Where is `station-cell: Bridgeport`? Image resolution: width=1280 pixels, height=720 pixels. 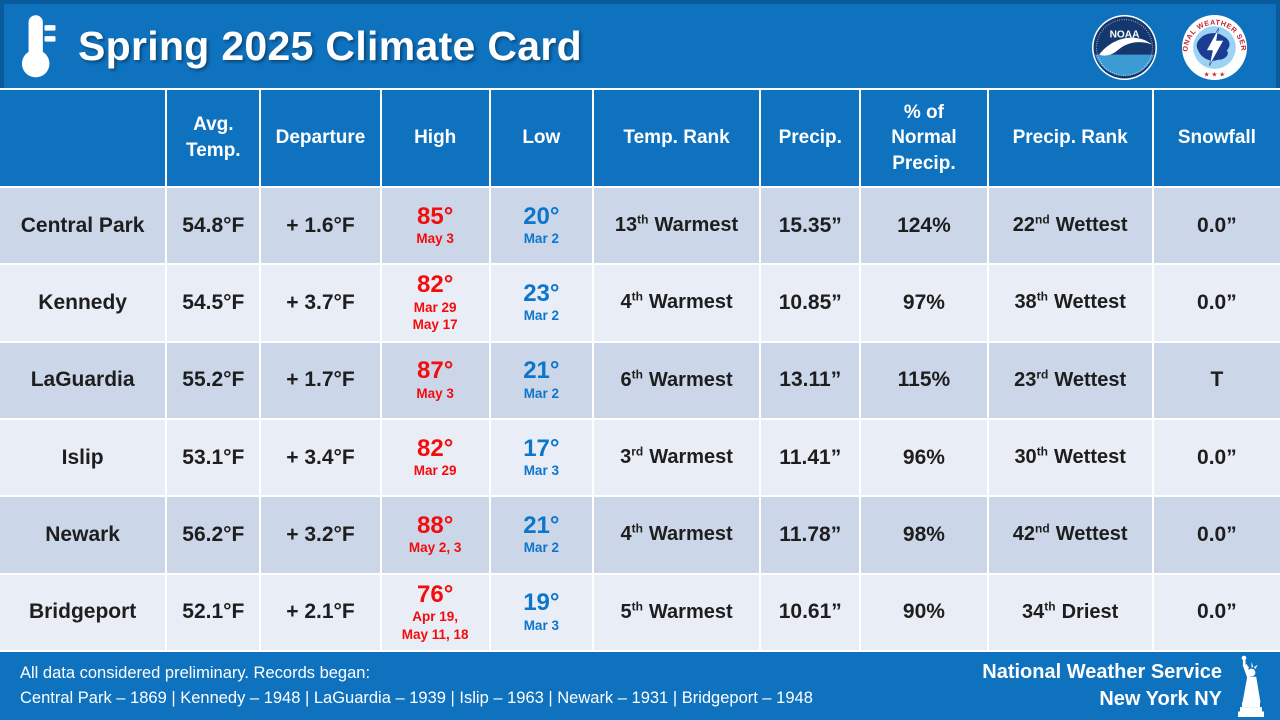 station-cell: Bridgeport is located at coordinates (83, 612).